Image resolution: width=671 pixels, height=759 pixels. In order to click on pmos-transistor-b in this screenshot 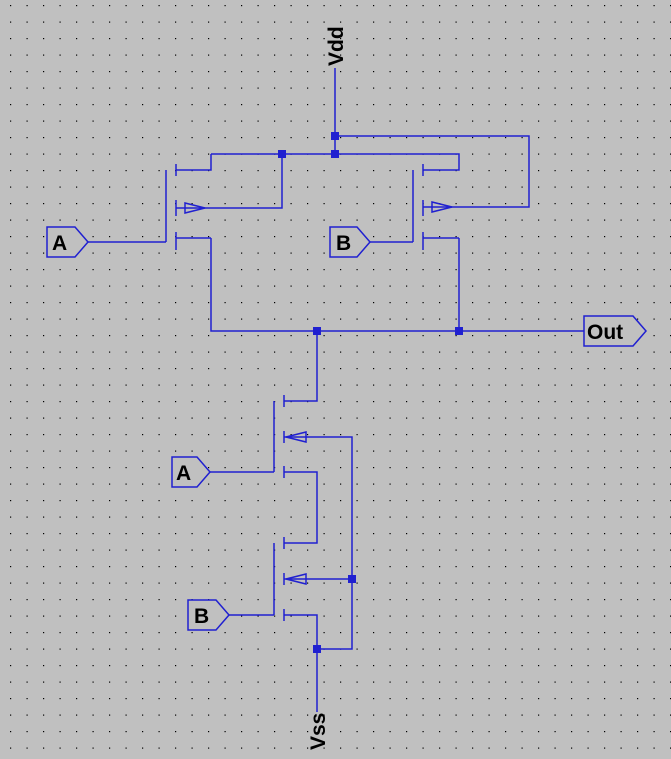, I will do `click(415, 207)`.